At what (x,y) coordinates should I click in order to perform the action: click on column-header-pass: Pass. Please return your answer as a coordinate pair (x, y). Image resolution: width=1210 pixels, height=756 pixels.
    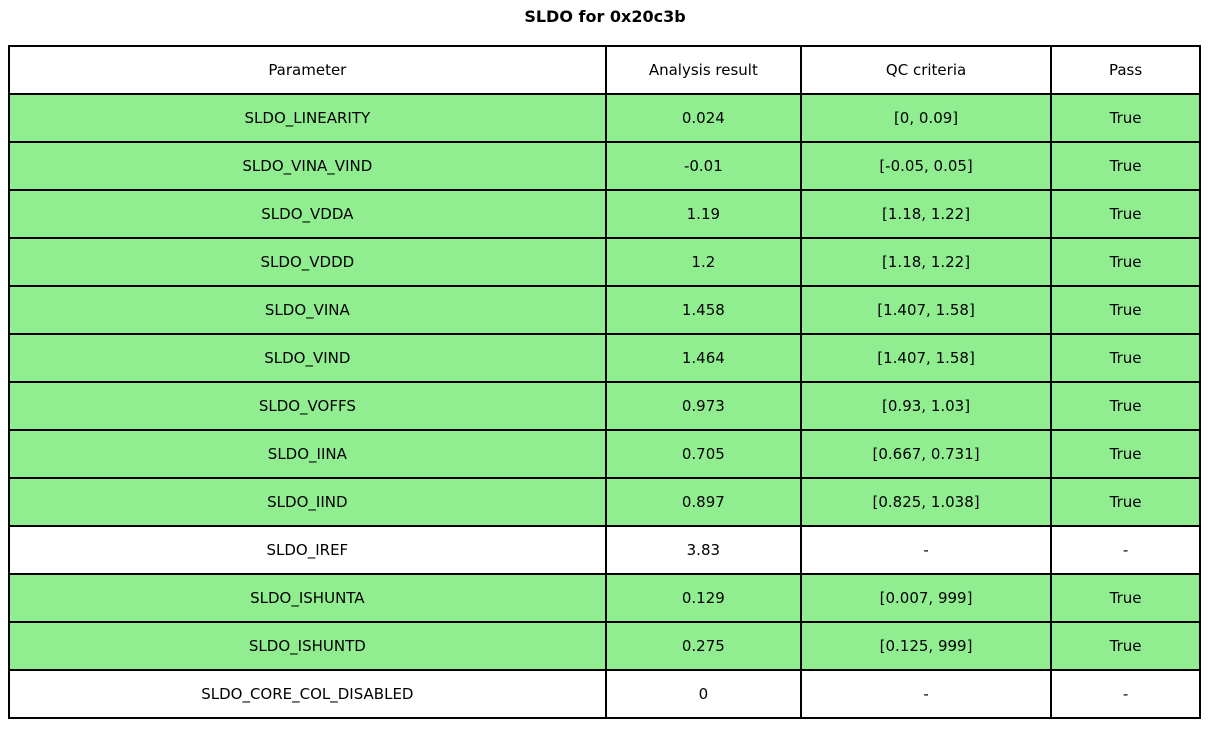
    Looking at the image, I should click on (1125, 70).